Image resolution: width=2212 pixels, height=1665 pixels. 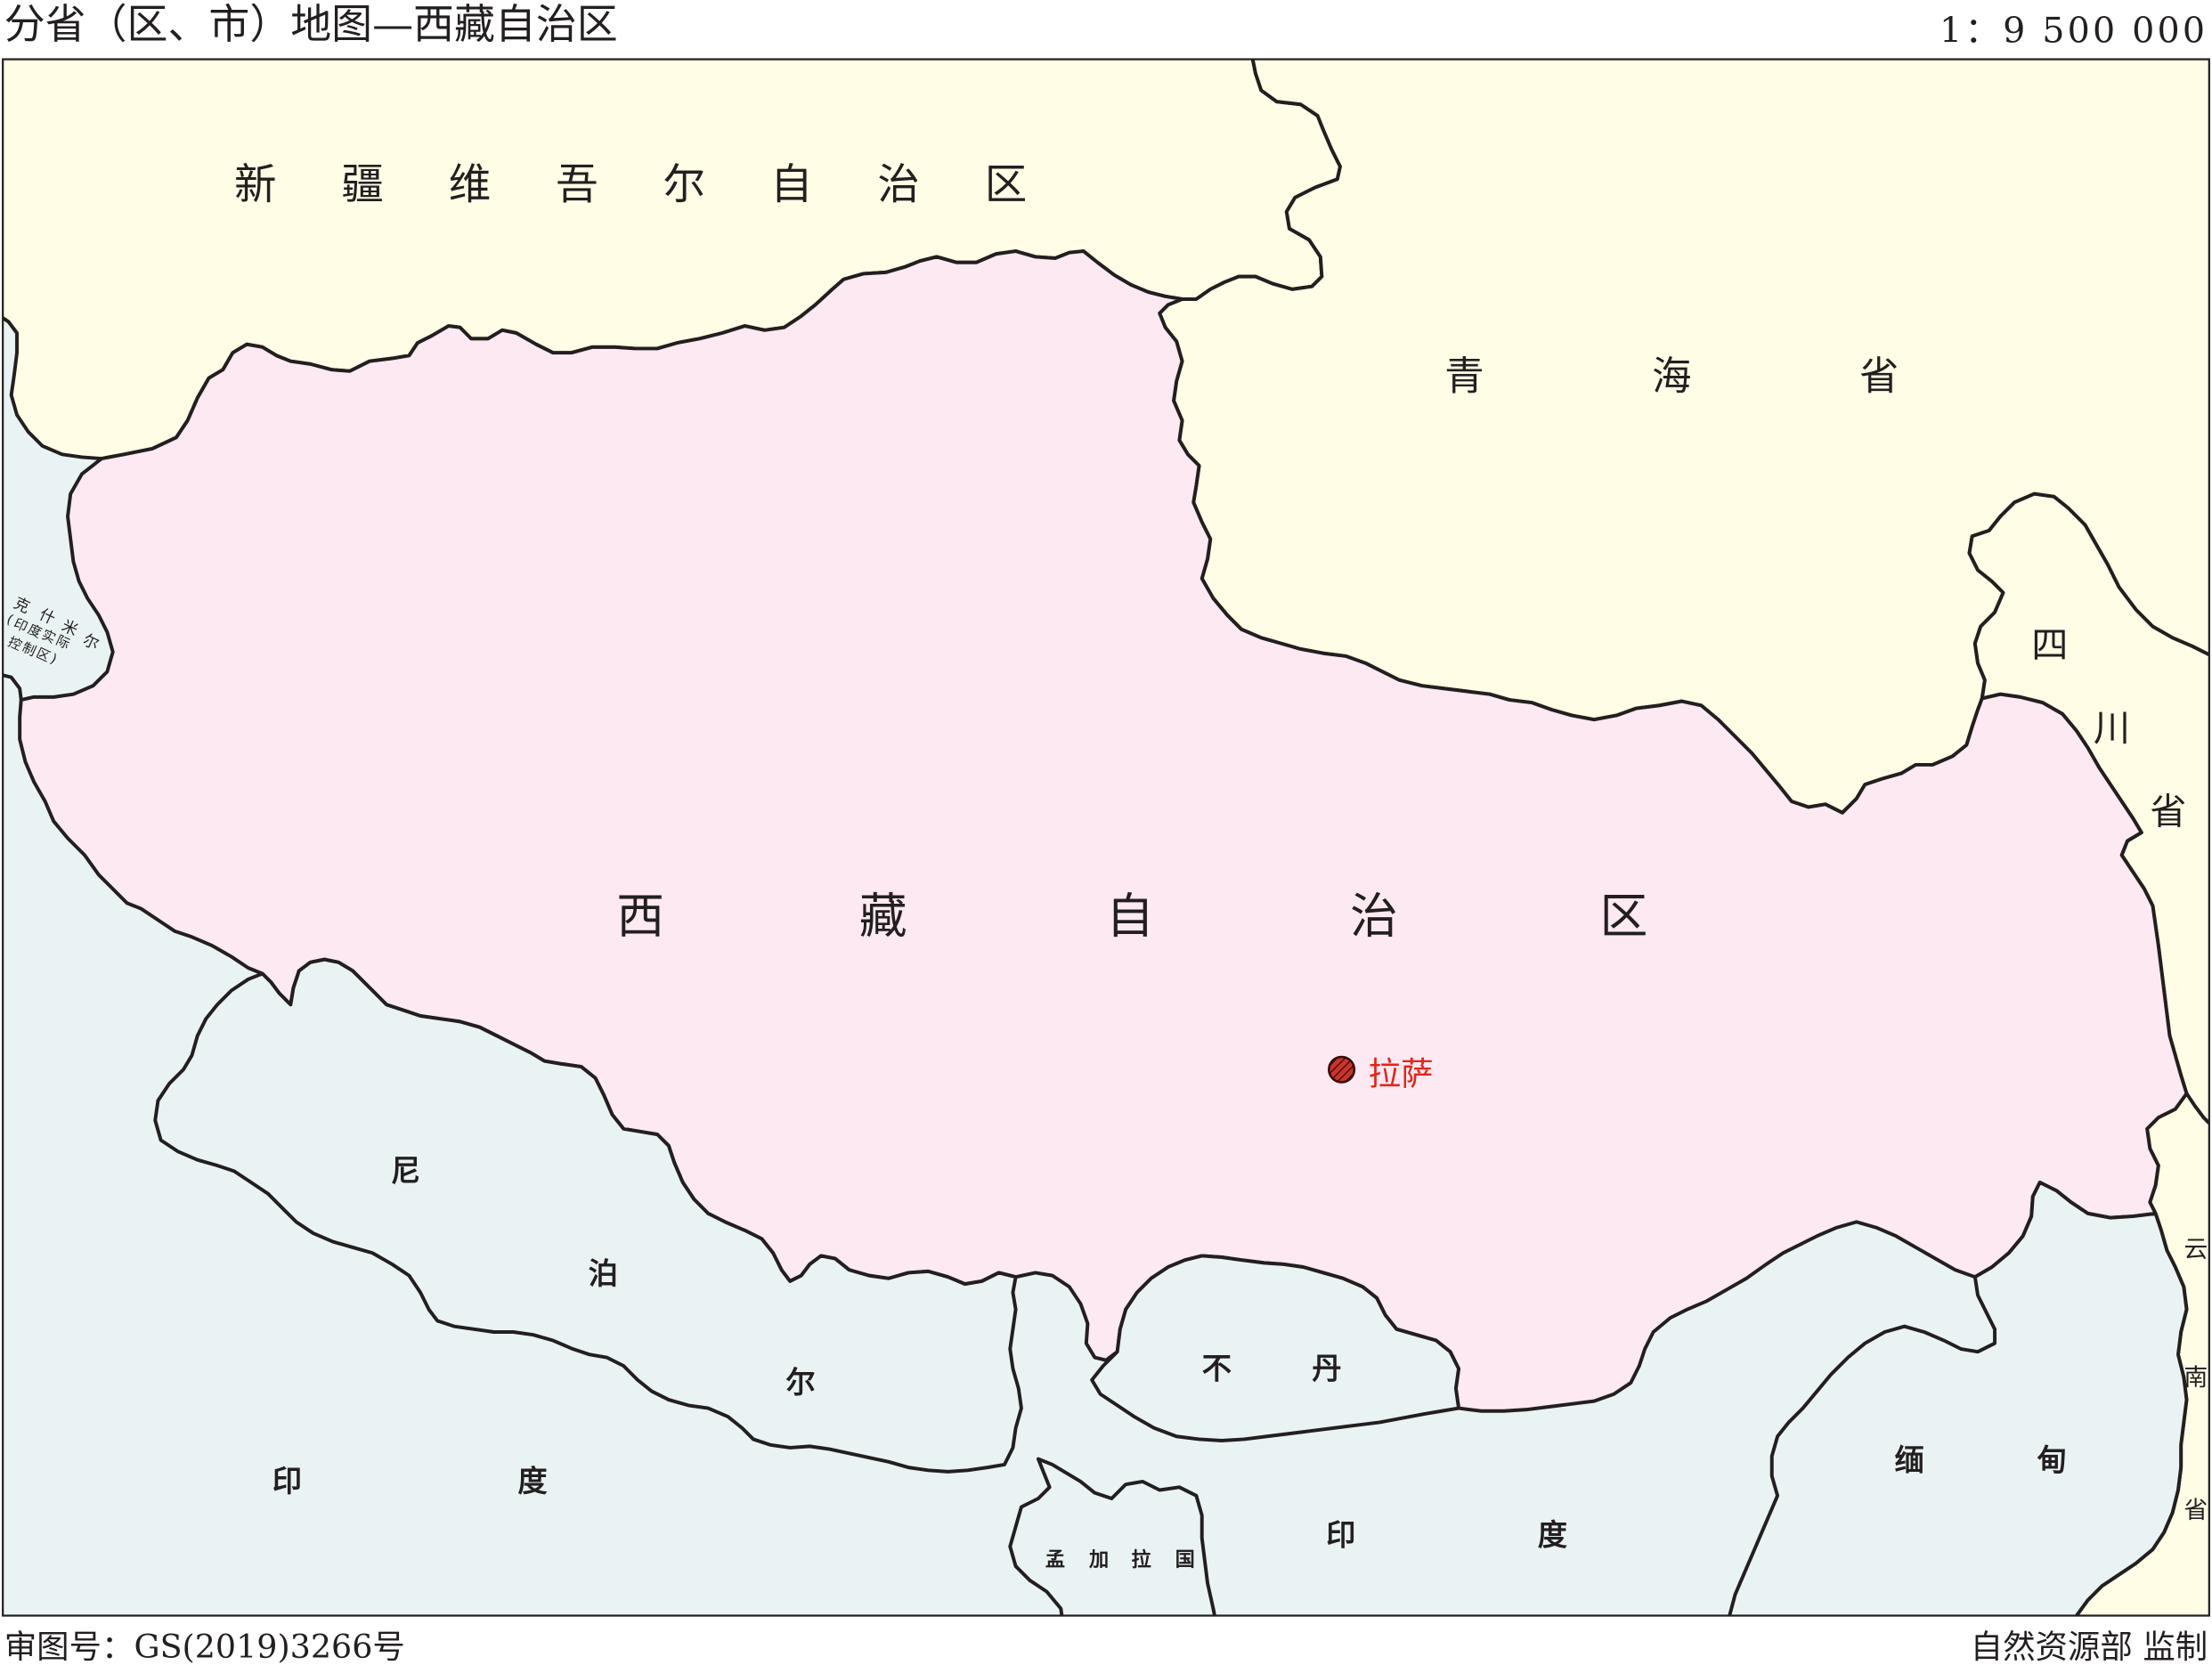 What do you see at coordinates (311, 24) in the screenshot?
I see `map-title: 分省（区、市）地图—西藏自治区` at bounding box center [311, 24].